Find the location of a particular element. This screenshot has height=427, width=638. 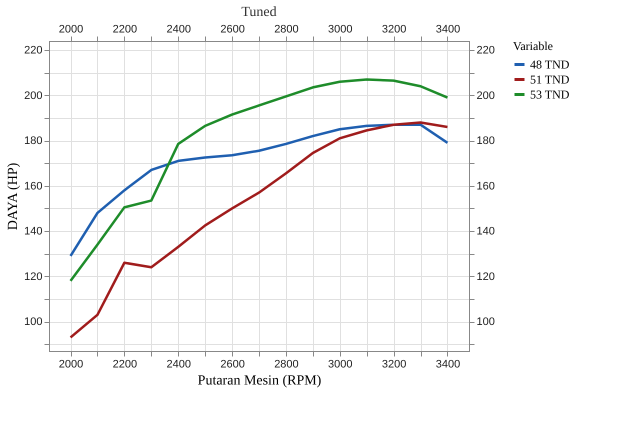

y2-tick-label: 220 is located at coordinates (485, 50).